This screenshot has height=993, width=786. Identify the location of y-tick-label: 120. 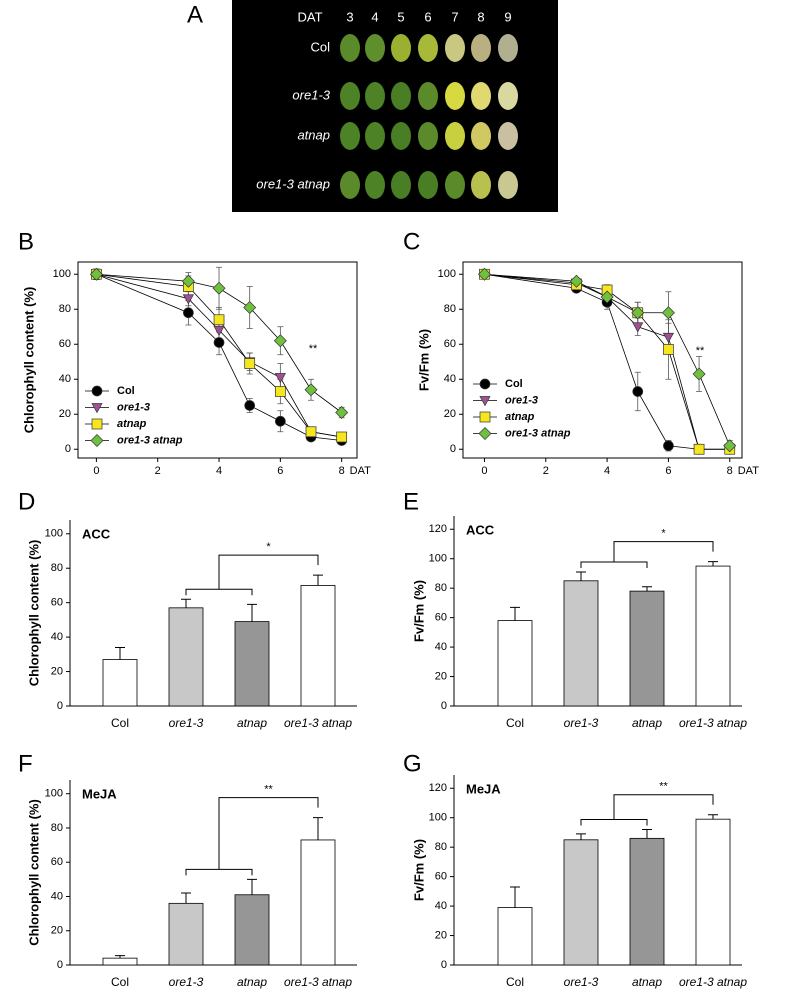
(438, 529).